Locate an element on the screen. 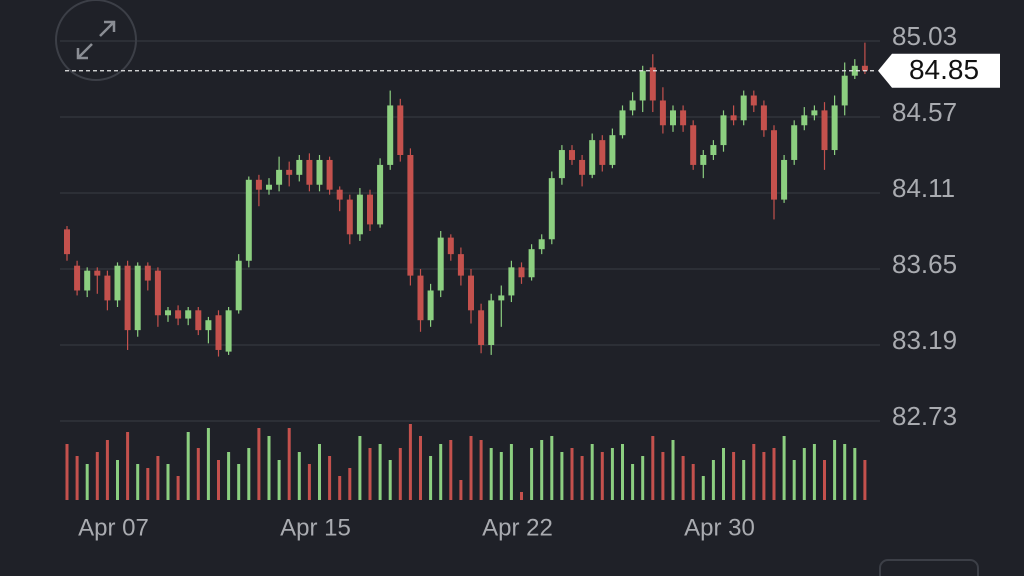  control-edge is located at coordinates (929, 567).